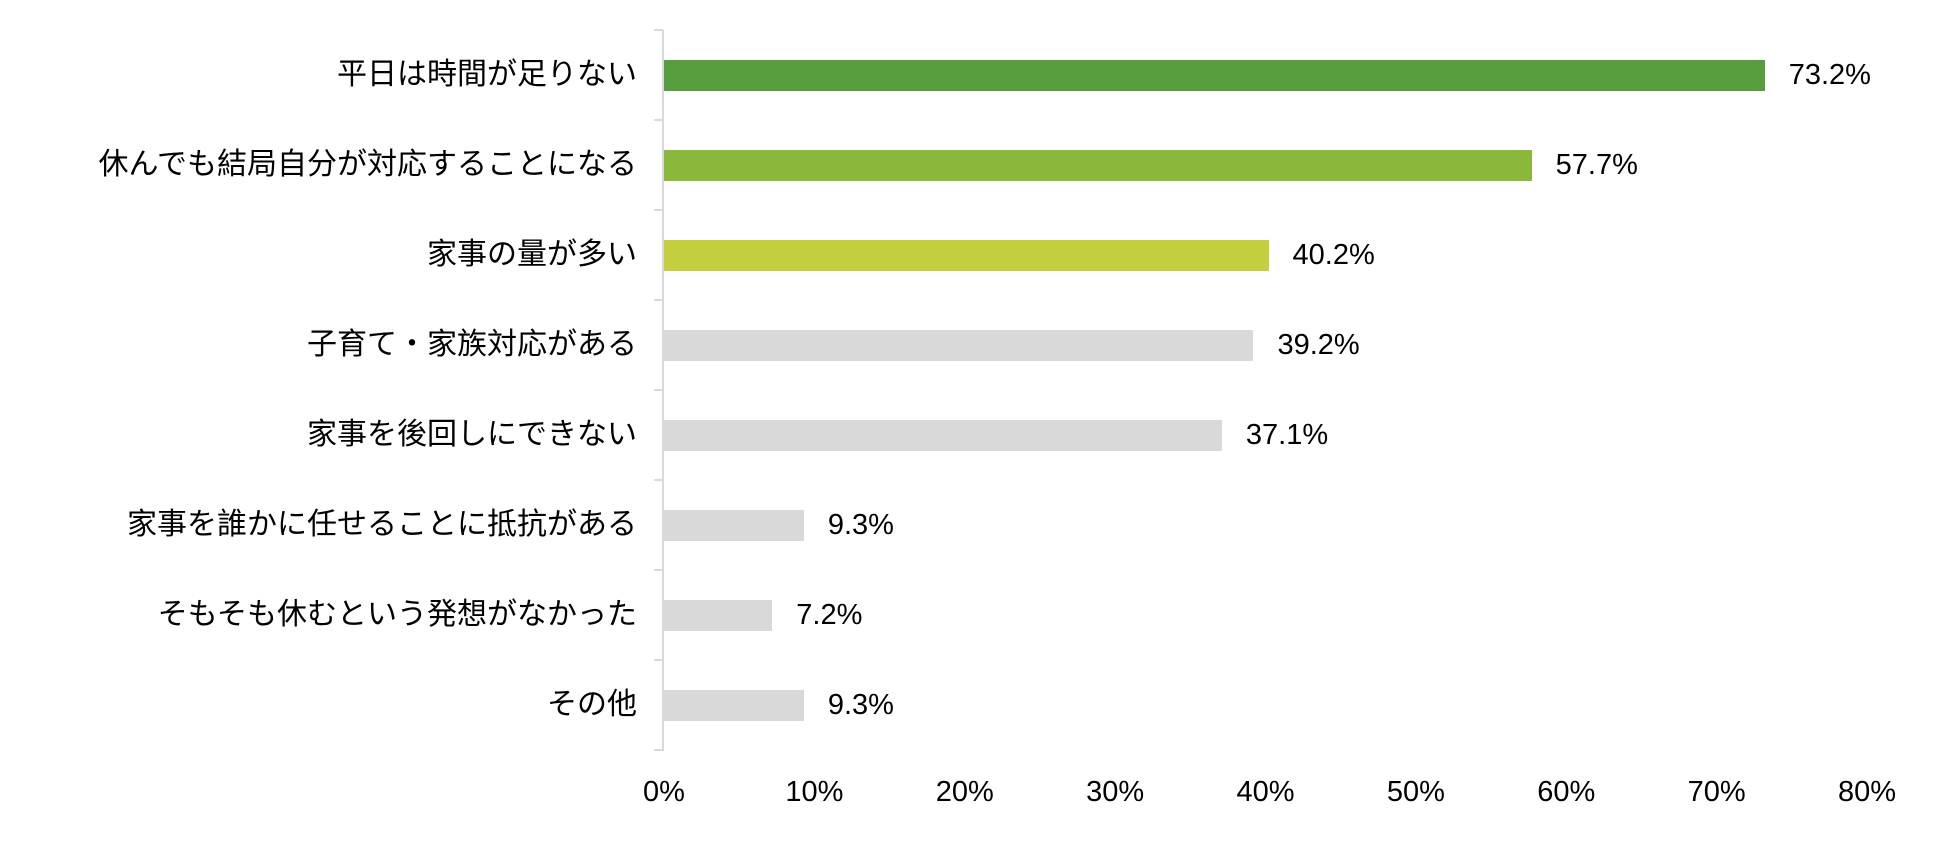 The image size is (1950, 865). I want to click on x-tick-label: 70%, so click(1716, 792).